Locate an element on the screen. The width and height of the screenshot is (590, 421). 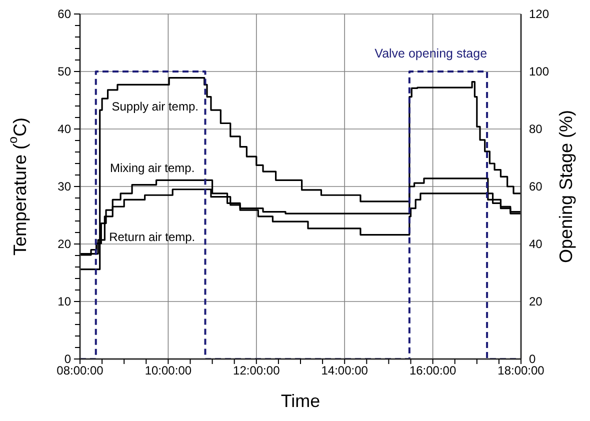
x-tick-label: 16:00:00 is located at coordinates (432, 371).